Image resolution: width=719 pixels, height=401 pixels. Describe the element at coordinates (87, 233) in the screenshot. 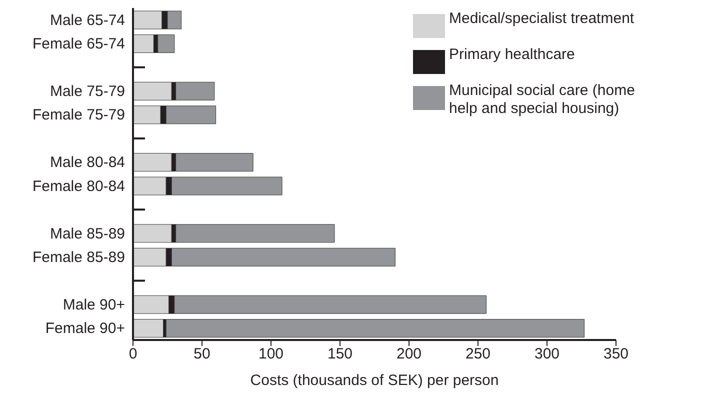

I see `y-tick-label: Male 85-89` at that location.